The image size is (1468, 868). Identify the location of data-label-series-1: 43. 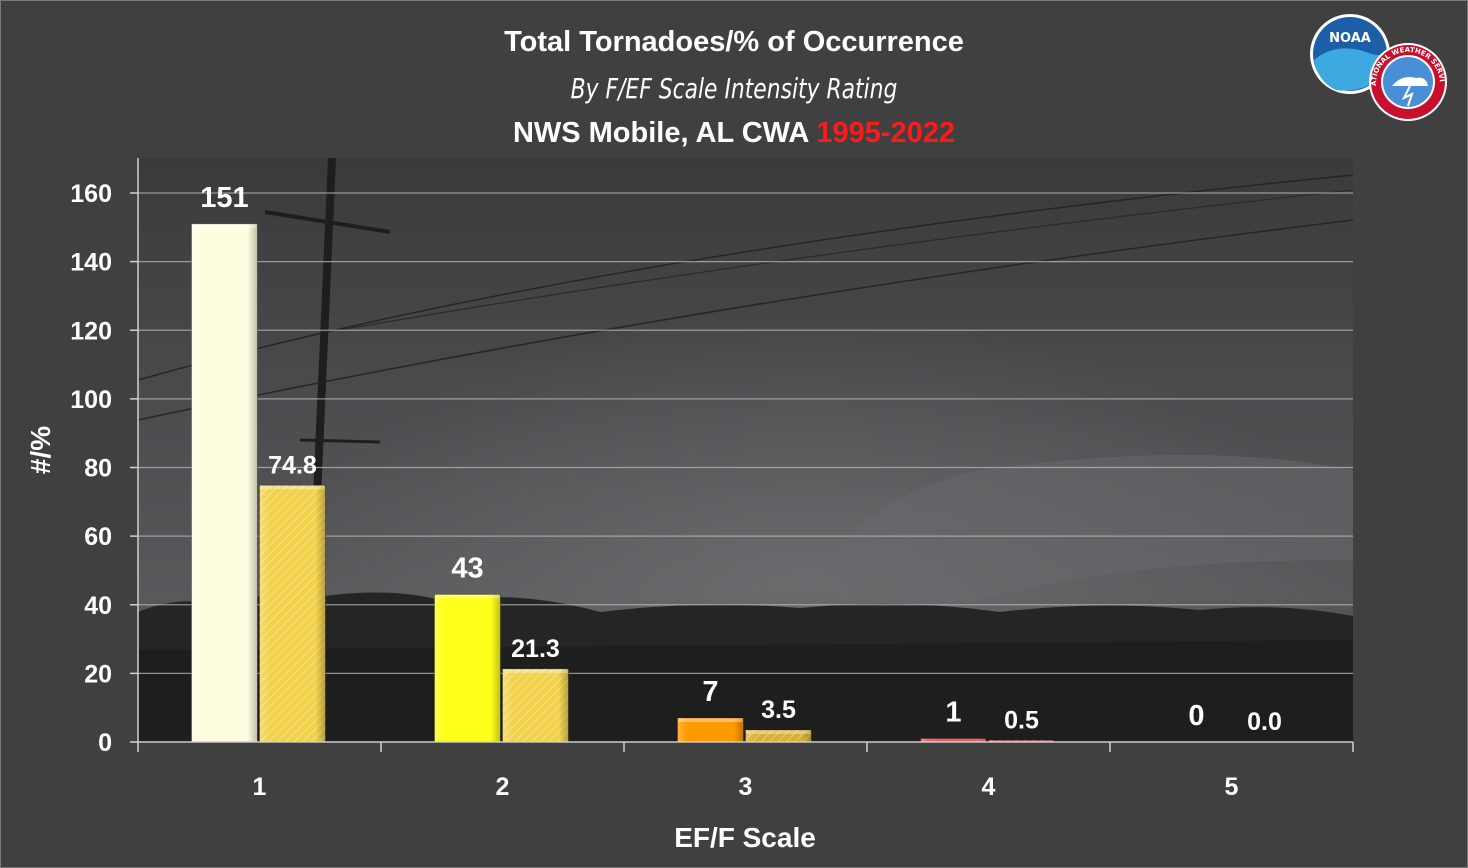
(467, 568).